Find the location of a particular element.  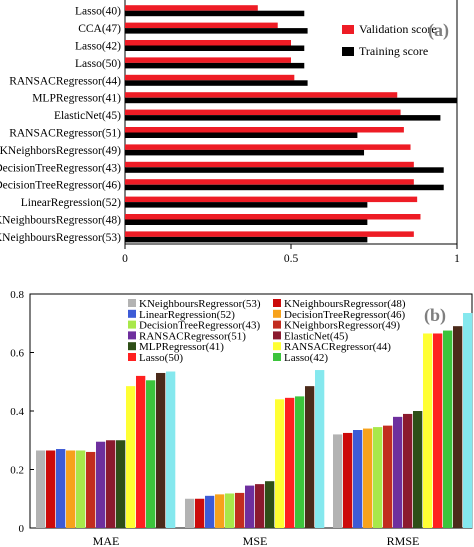

y-tick-label-b-3: 0.6 is located at coordinates (17, 354).